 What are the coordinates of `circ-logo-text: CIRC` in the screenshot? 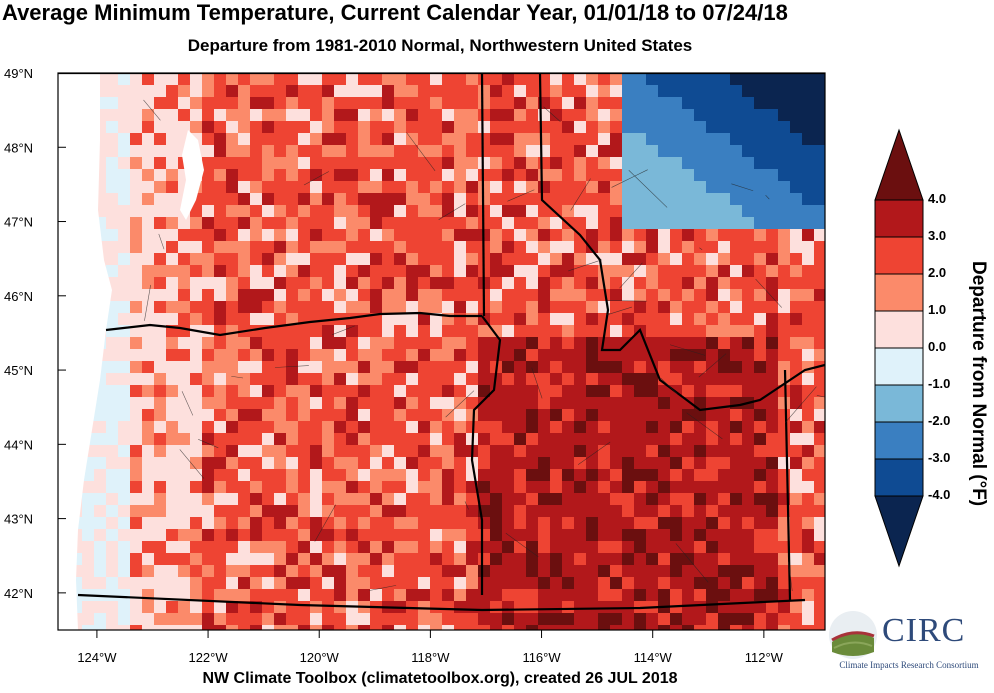 It's located at (924, 630).